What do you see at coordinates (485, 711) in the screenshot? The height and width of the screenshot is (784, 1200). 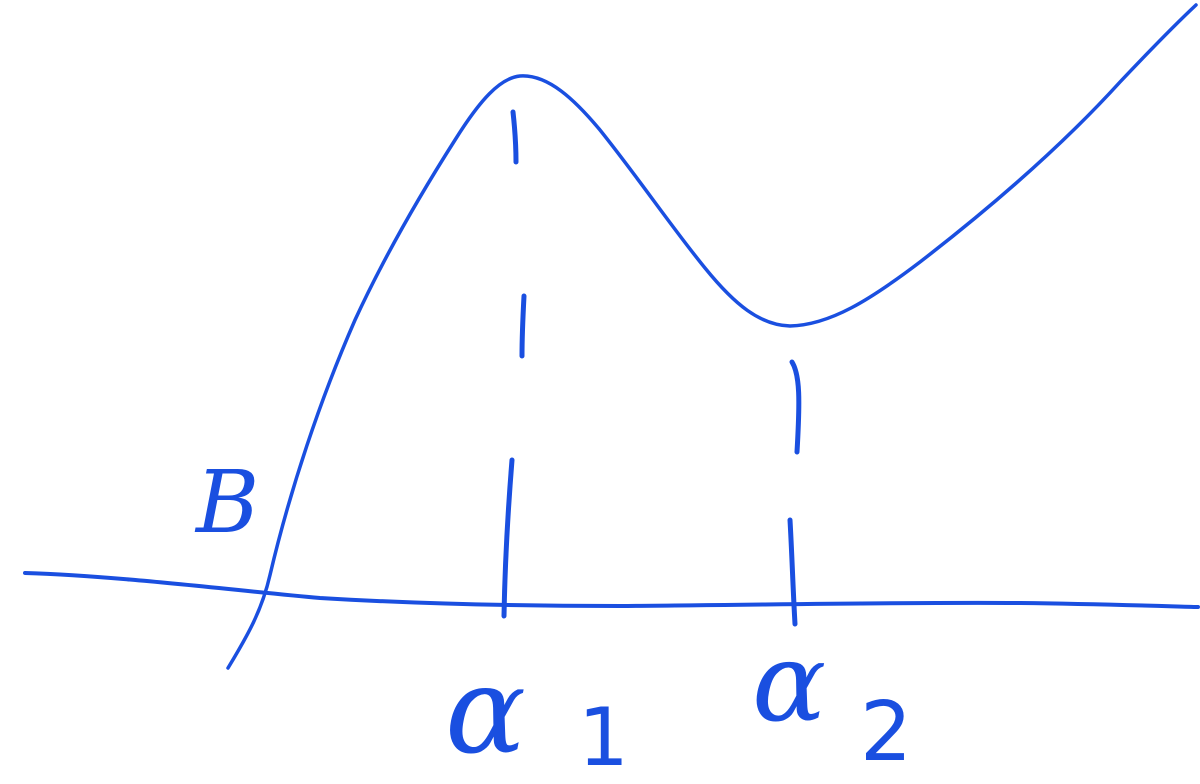 I see `alpha1-symbol: α` at bounding box center [485, 711].